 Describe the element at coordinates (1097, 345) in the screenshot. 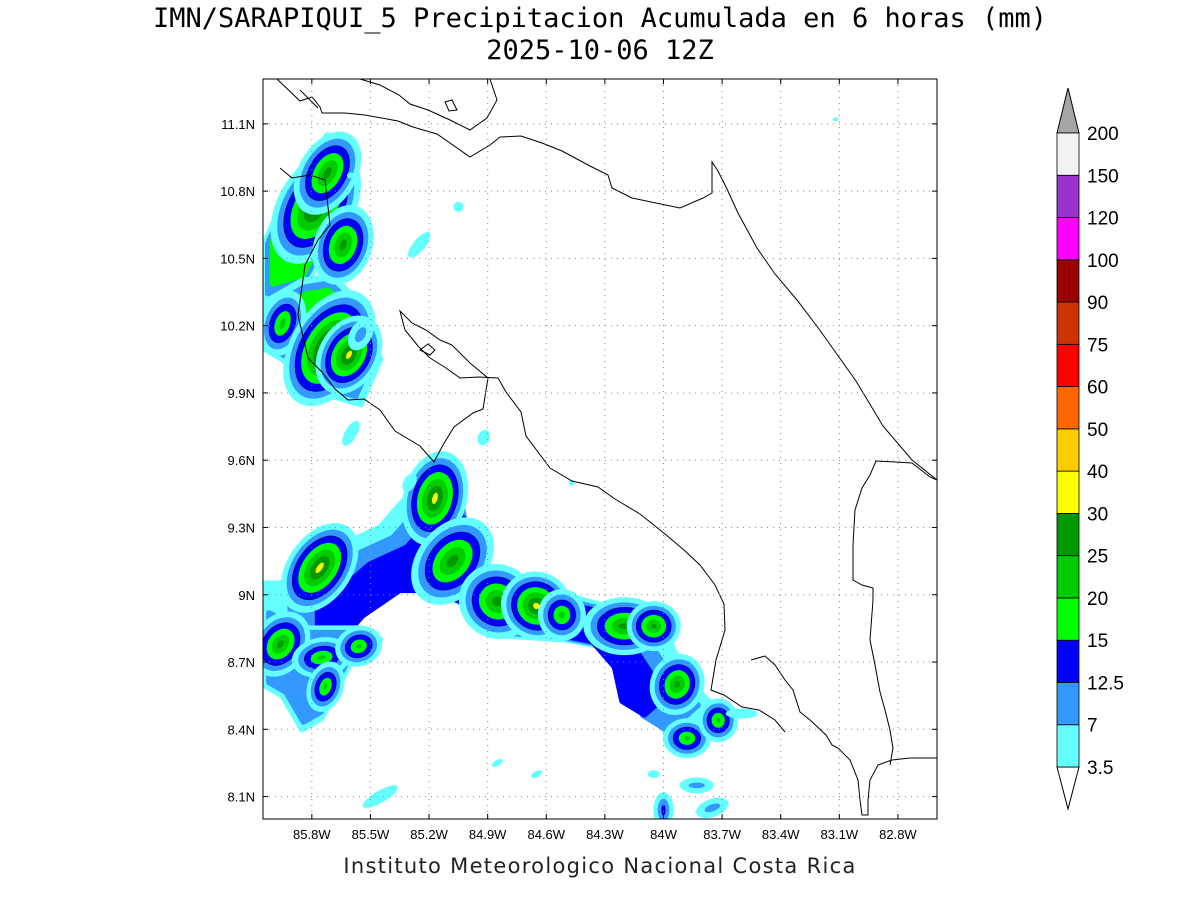

I see `colorbar-label: 75` at that location.